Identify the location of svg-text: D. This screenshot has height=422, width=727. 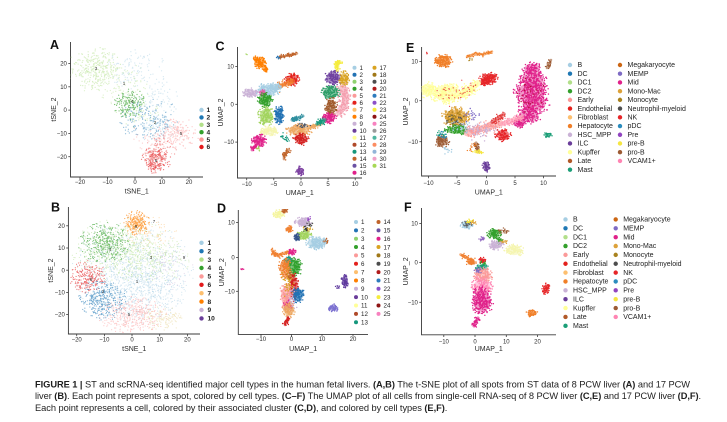
(221, 209).